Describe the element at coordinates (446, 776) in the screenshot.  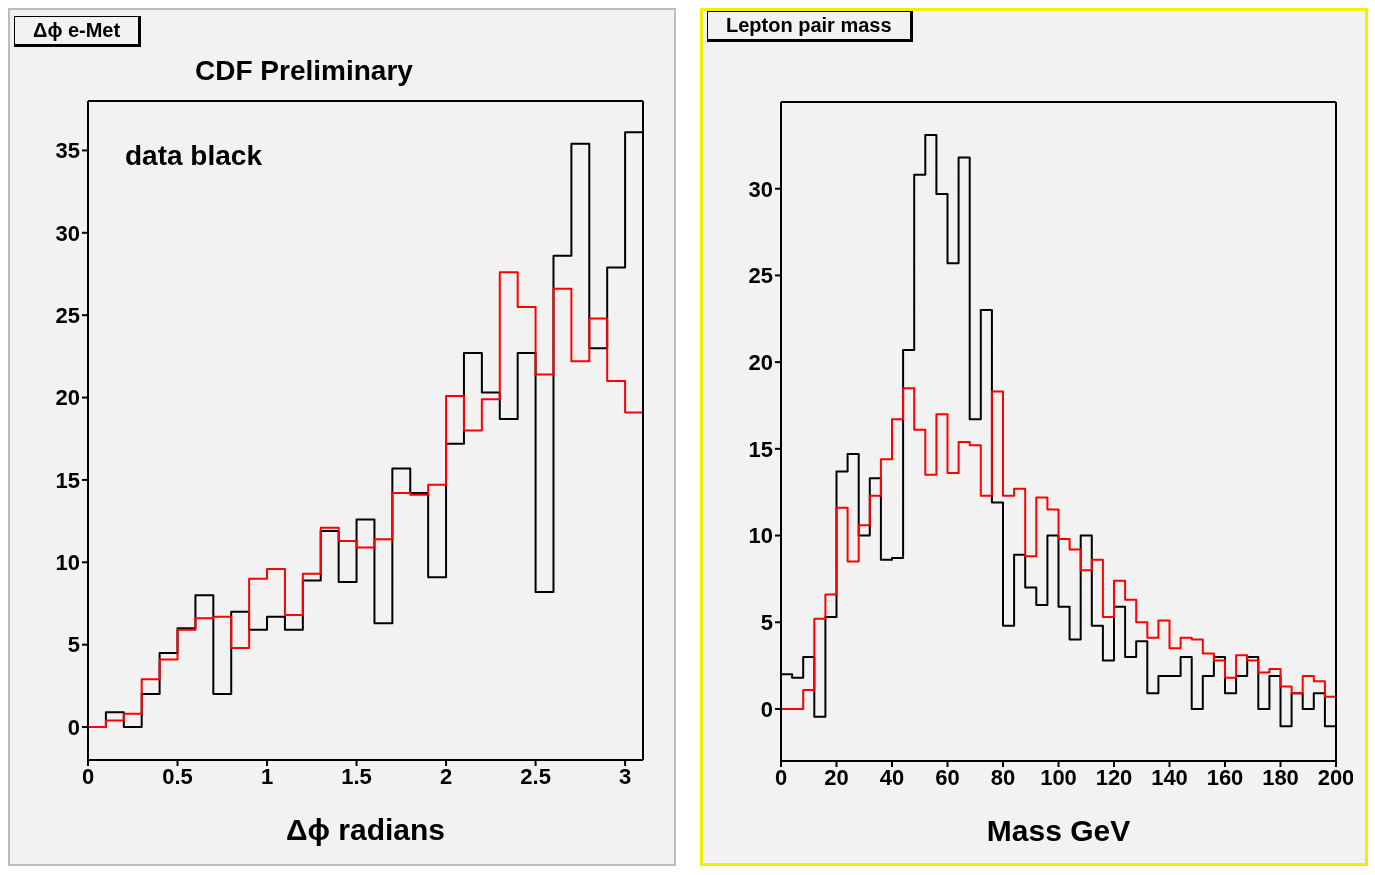
I see `x-tick-label: 2` at that location.